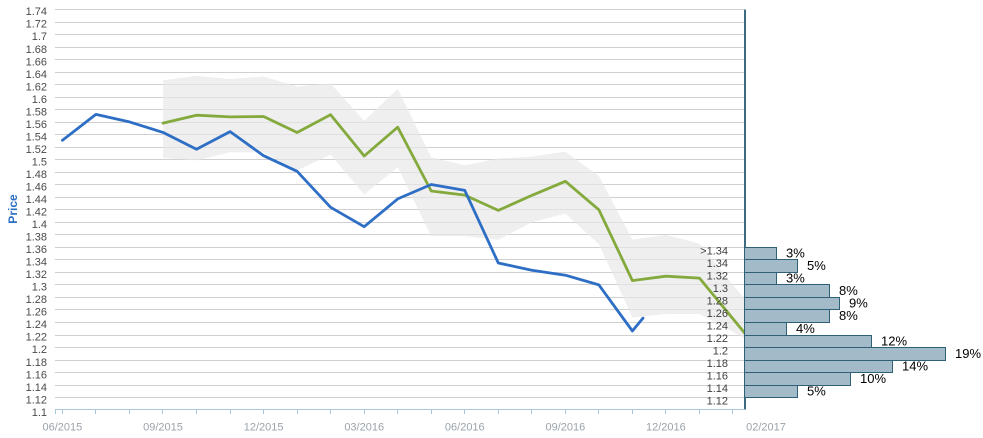  What do you see at coordinates (36, 188) in the screenshot?
I see `svg-text: 1.46` at bounding box center [36, 188].